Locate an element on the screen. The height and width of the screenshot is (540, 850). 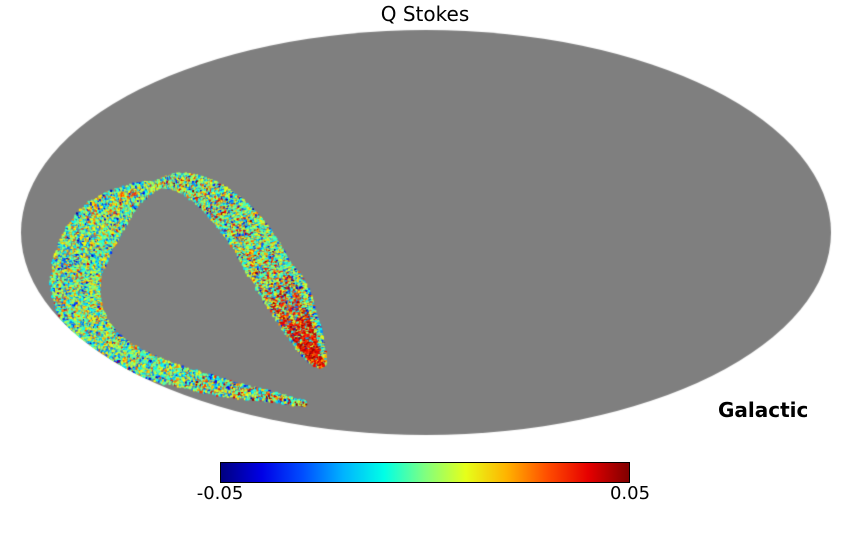
colorbar-min-label: -0.05 is located at coordinates (220, 493).